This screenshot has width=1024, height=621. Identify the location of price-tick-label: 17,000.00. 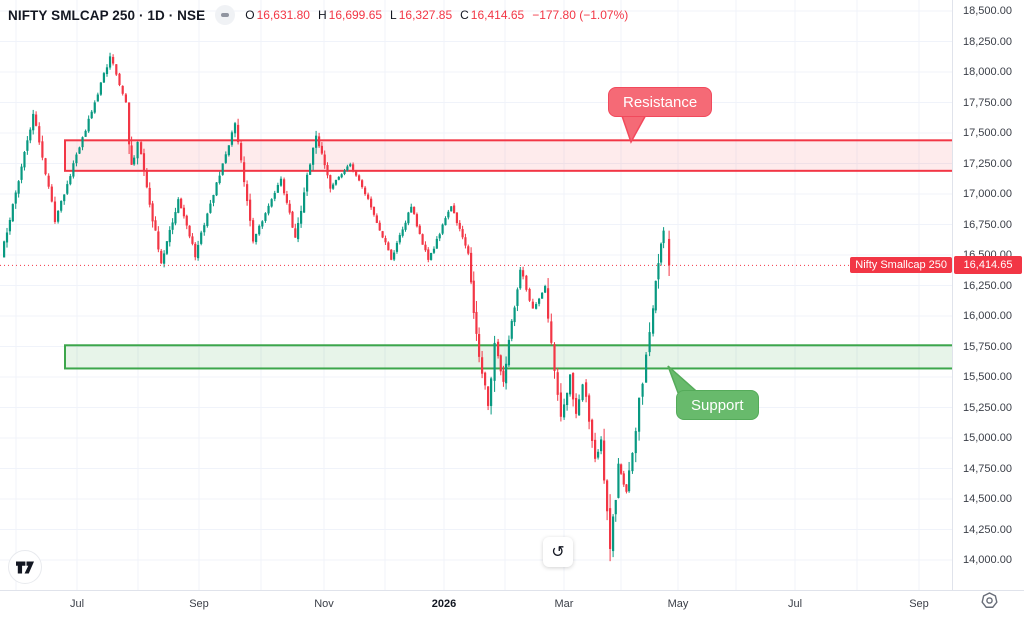
(987, 194).